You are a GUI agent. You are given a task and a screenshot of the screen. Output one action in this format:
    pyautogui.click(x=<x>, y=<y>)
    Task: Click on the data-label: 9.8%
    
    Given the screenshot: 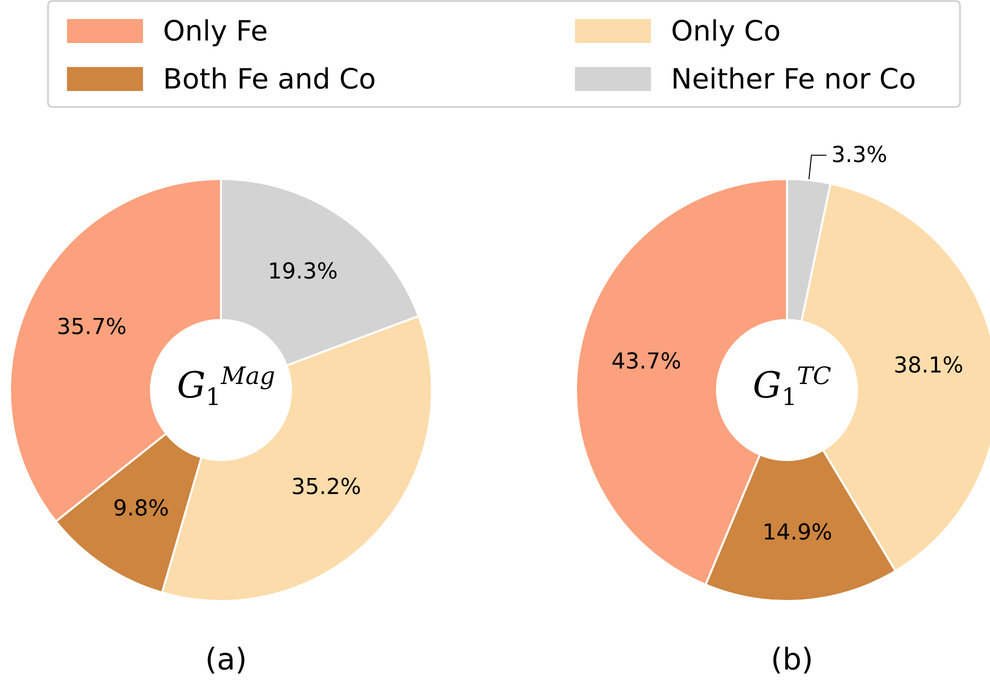 What is the action you would take?
    pyautogui.click(x=141, y=509)
    